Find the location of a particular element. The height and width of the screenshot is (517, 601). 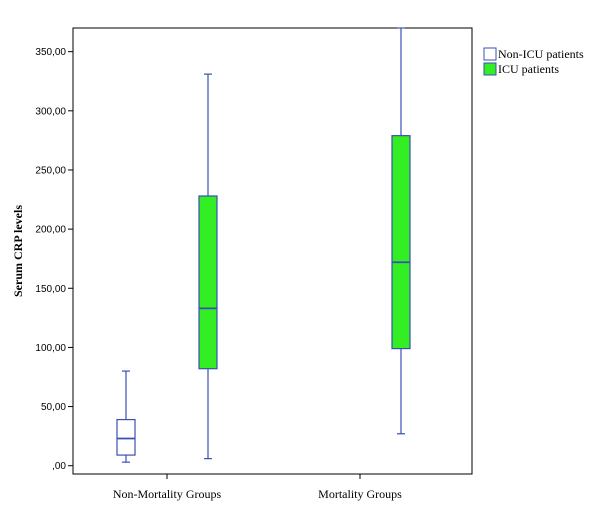

y-tick-label-0: ,00 is located at coordinates (59, 466).